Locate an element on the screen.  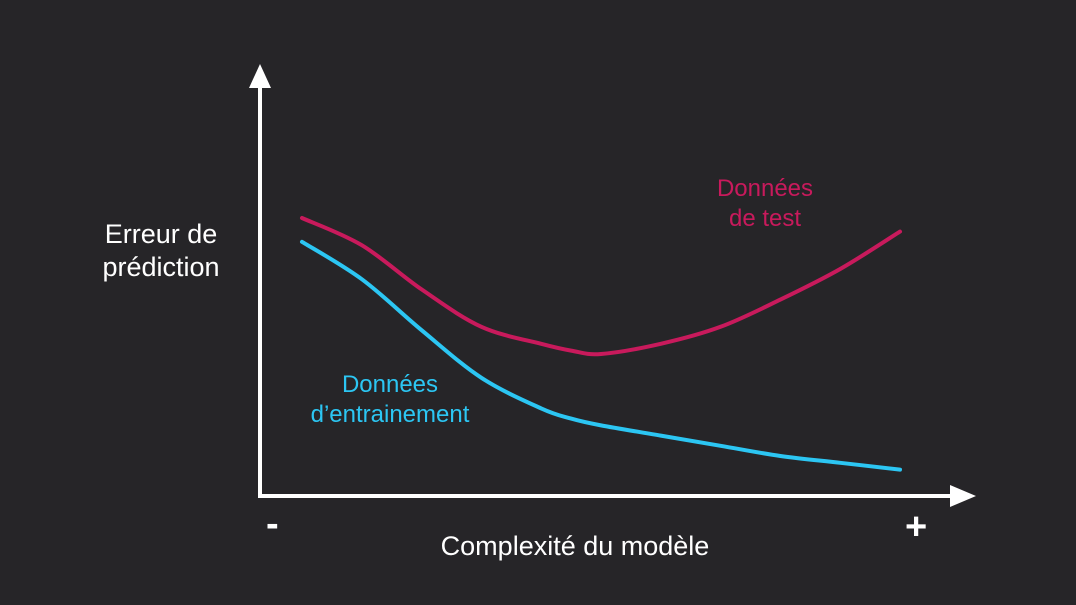
y-axis-label: Erreur de prédiction is located at coordinates (161, 251).